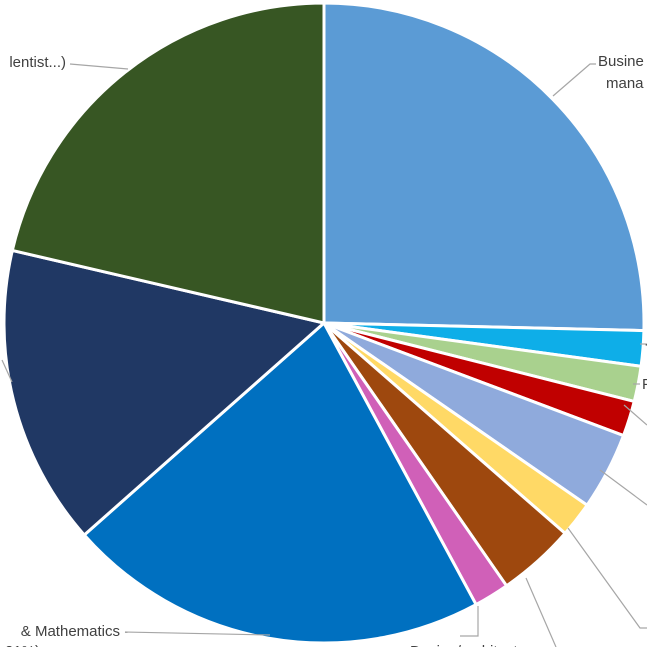 The width and height of the screenshot is (647, 647). I want to click on slice-label-0-line-0: Busine, so click(621, 61).